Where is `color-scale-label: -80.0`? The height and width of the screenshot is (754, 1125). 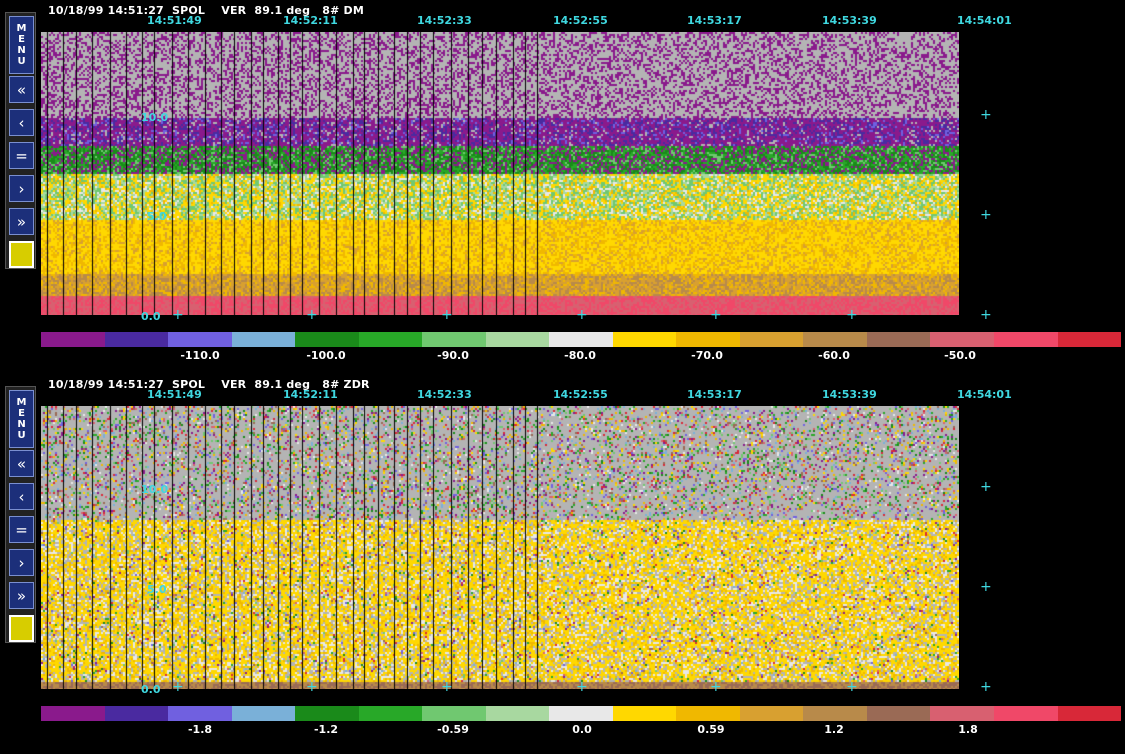
color-scale-label: -80.0 is located at coordinates (580, 355).